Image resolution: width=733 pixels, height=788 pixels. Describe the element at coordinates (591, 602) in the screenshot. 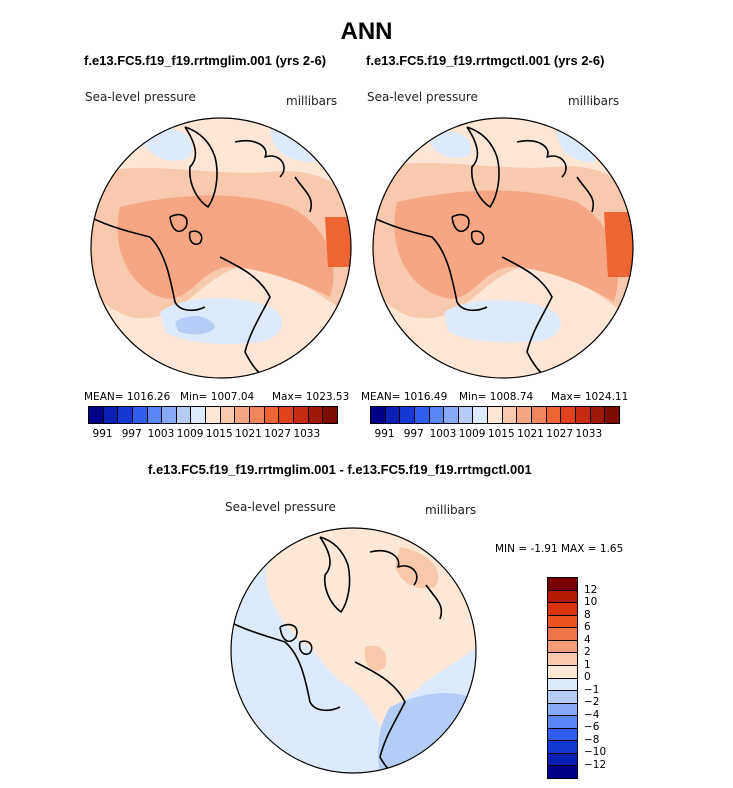

I see `colorbar-label: 10` at that location.